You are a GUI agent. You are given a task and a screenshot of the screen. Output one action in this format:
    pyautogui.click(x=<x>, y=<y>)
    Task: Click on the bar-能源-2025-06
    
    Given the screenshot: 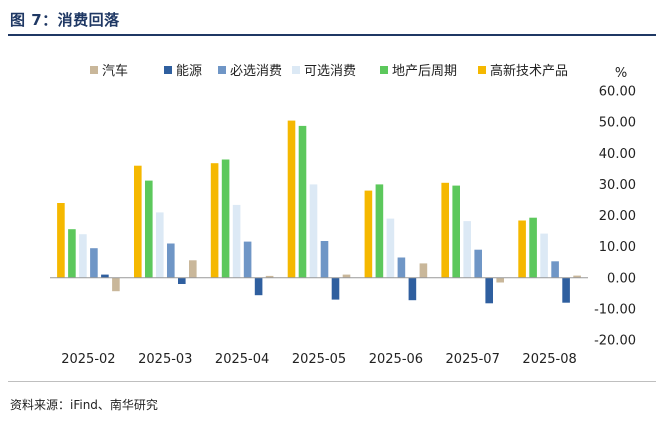 What is the action you would take?
    pyautogui.click(x=412, y=289)
    